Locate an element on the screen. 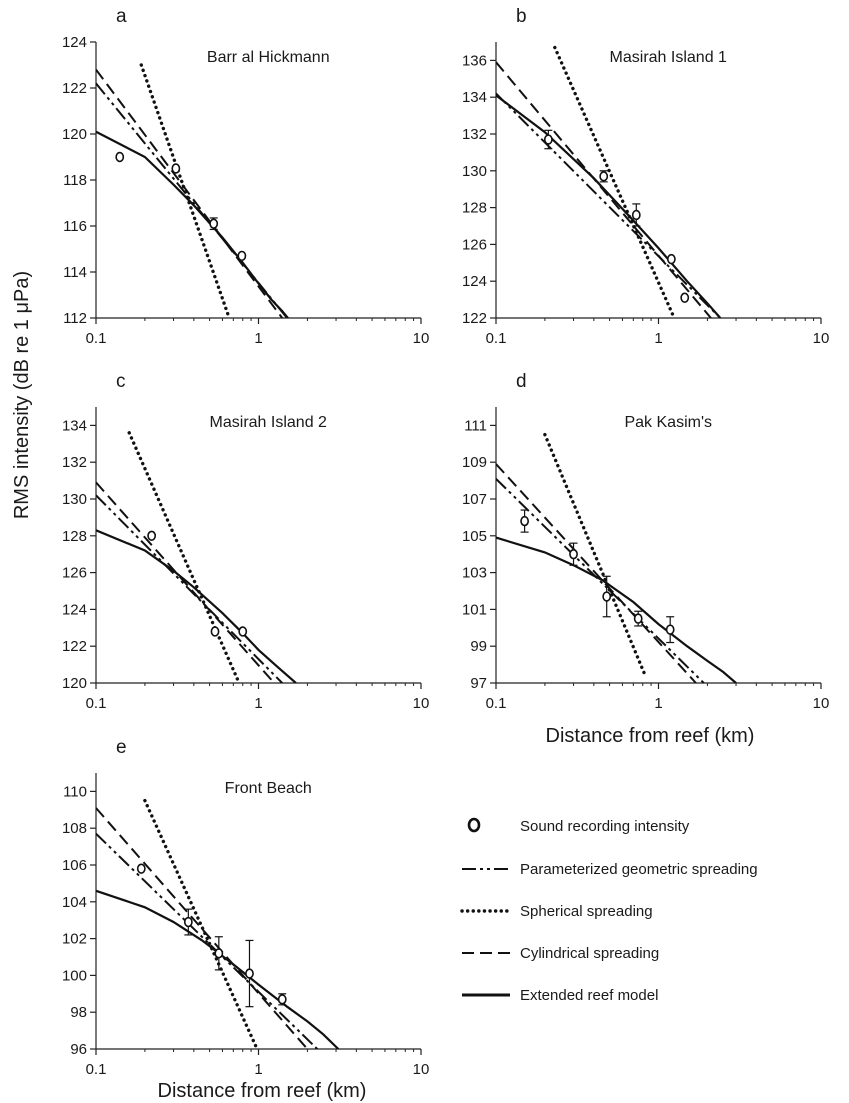 The image size is (849, 1103). y-tick-label: 130 is located at coordinates (74, 499).